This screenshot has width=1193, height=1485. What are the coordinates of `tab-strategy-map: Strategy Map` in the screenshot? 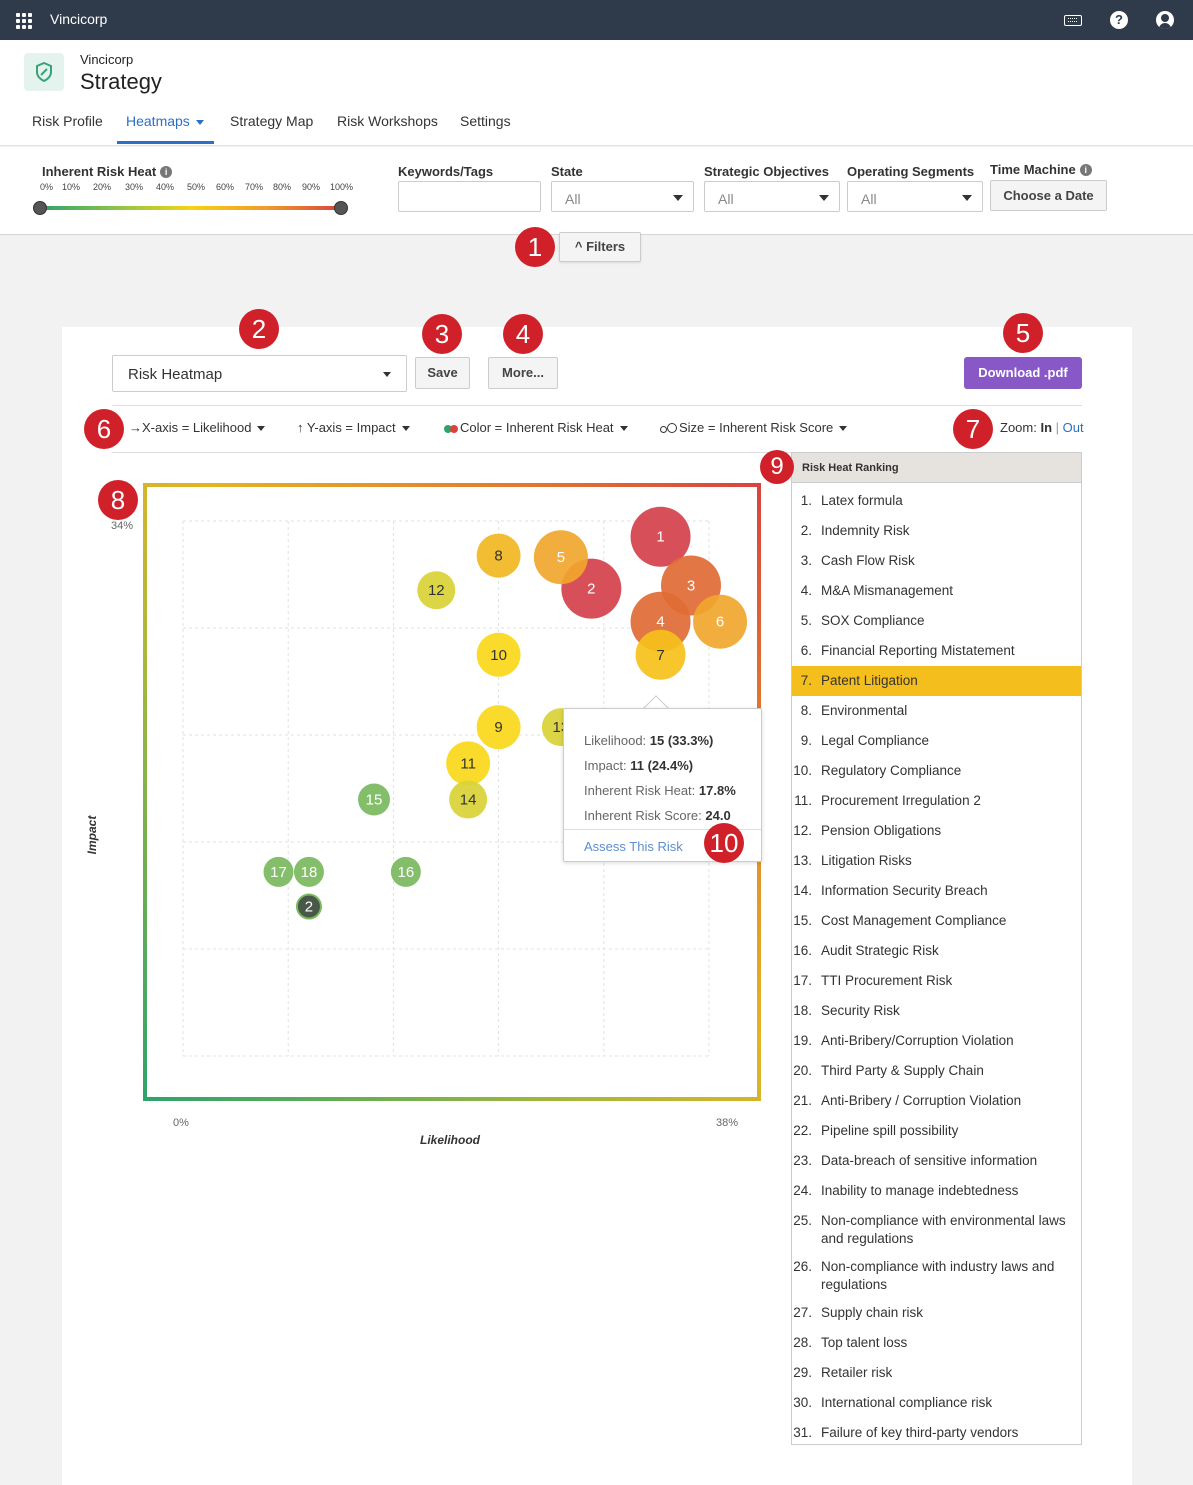 It's located at (272, 121).